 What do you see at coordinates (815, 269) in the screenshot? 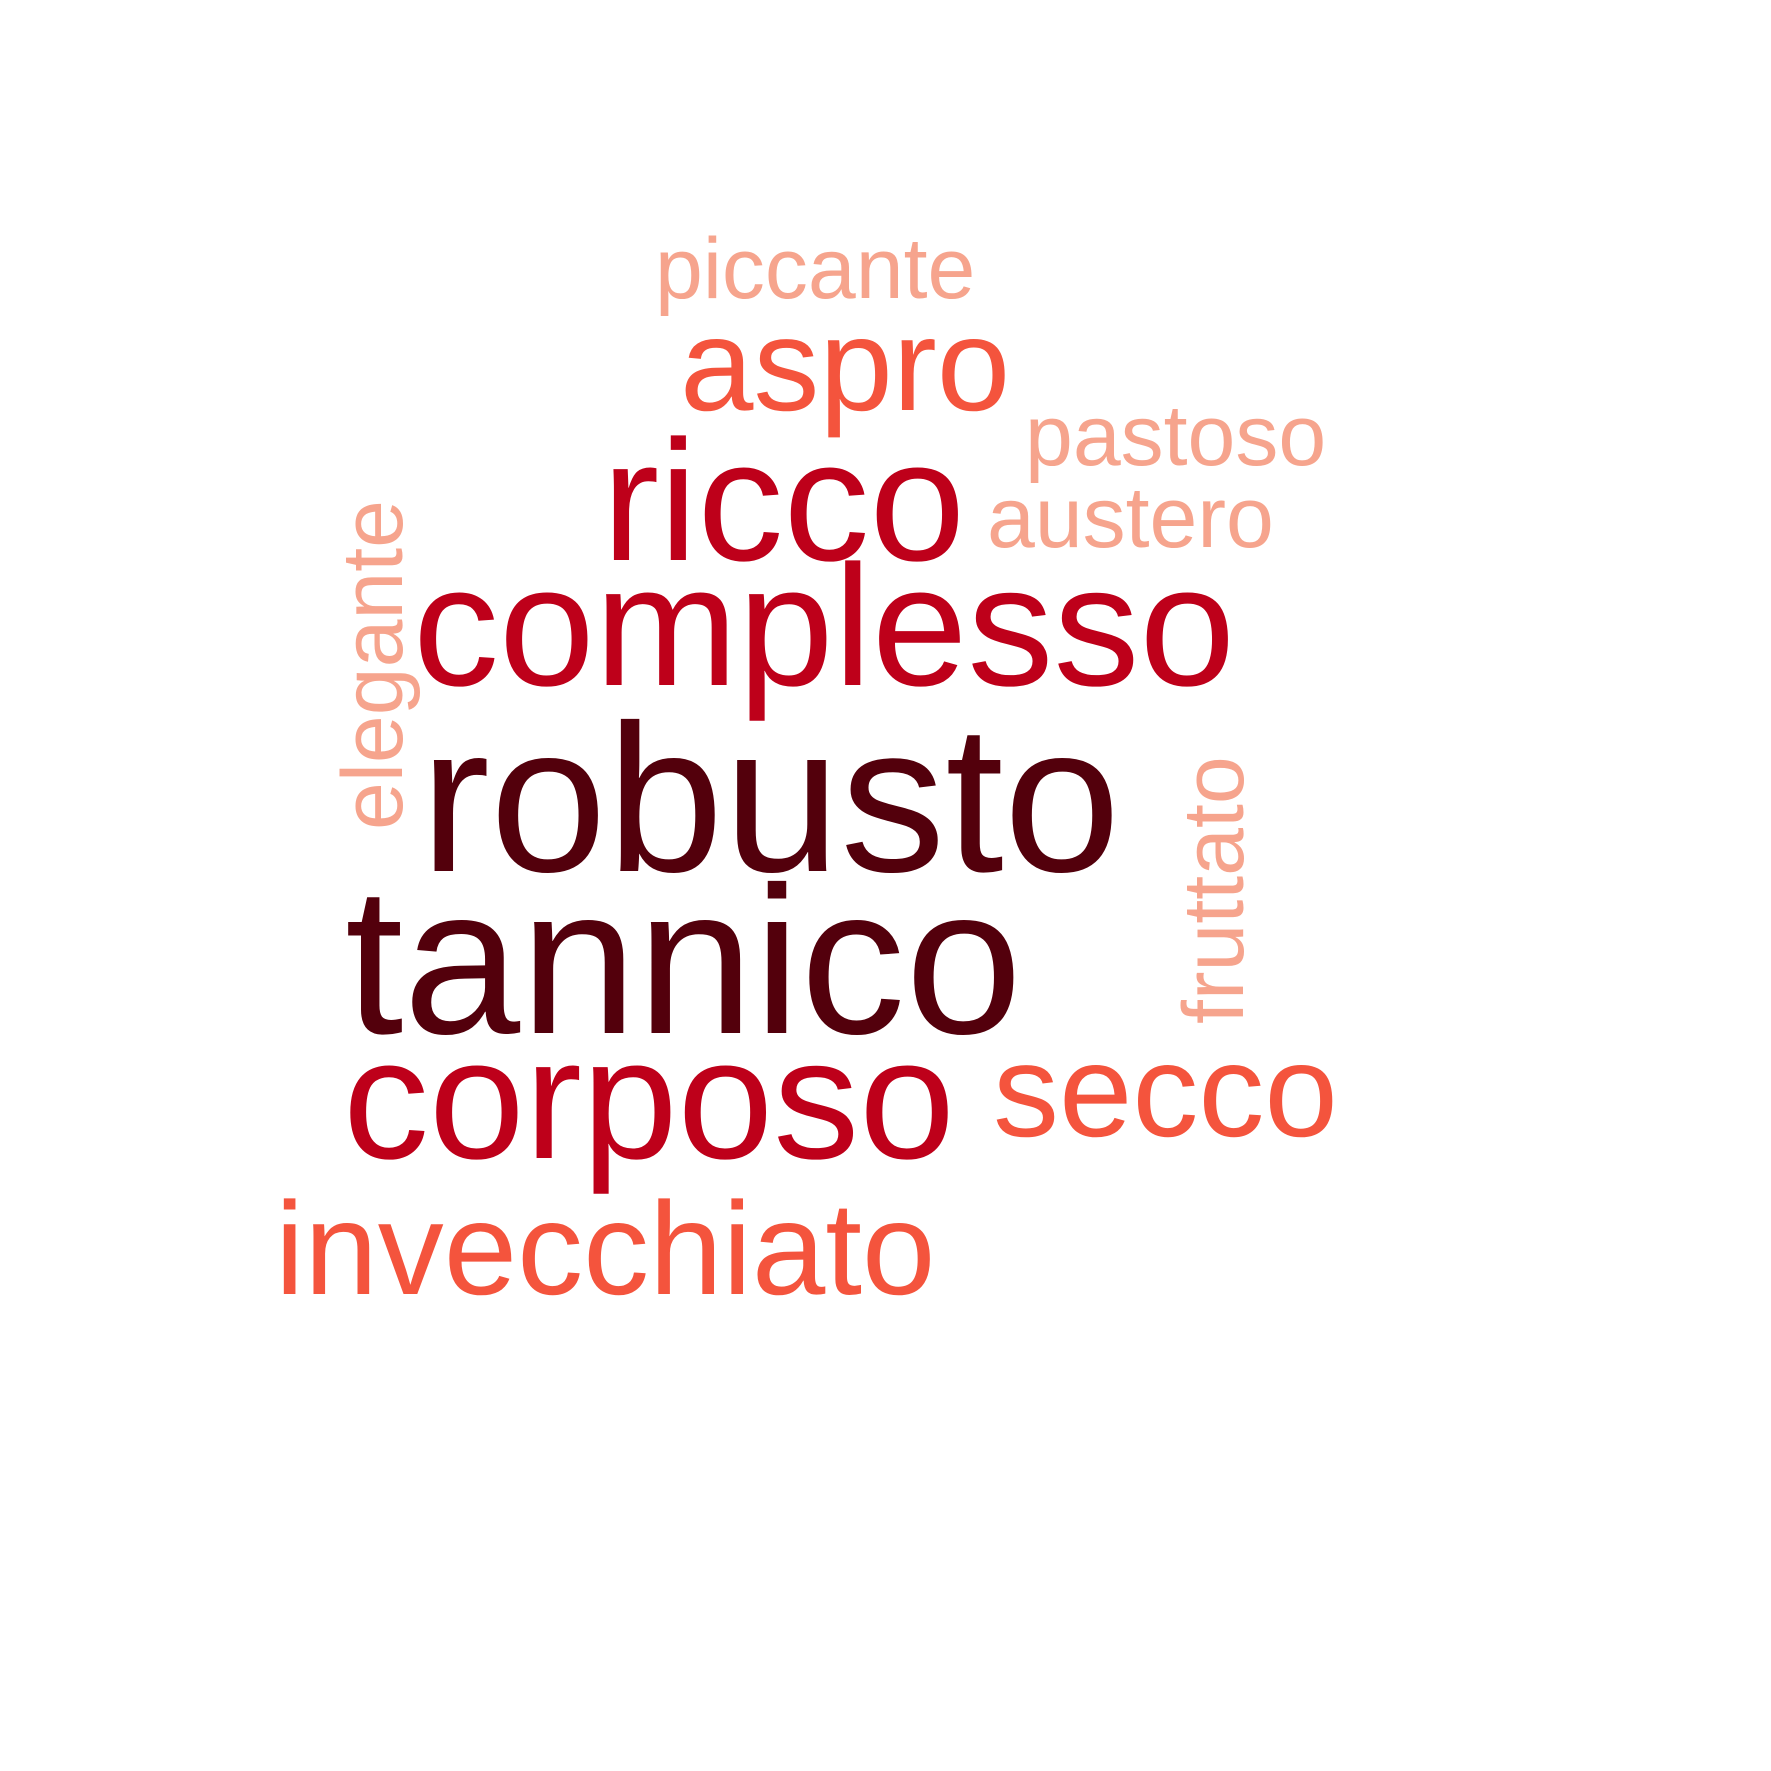
I see `word-piccante: piccante` at bounding box center [815, 269].